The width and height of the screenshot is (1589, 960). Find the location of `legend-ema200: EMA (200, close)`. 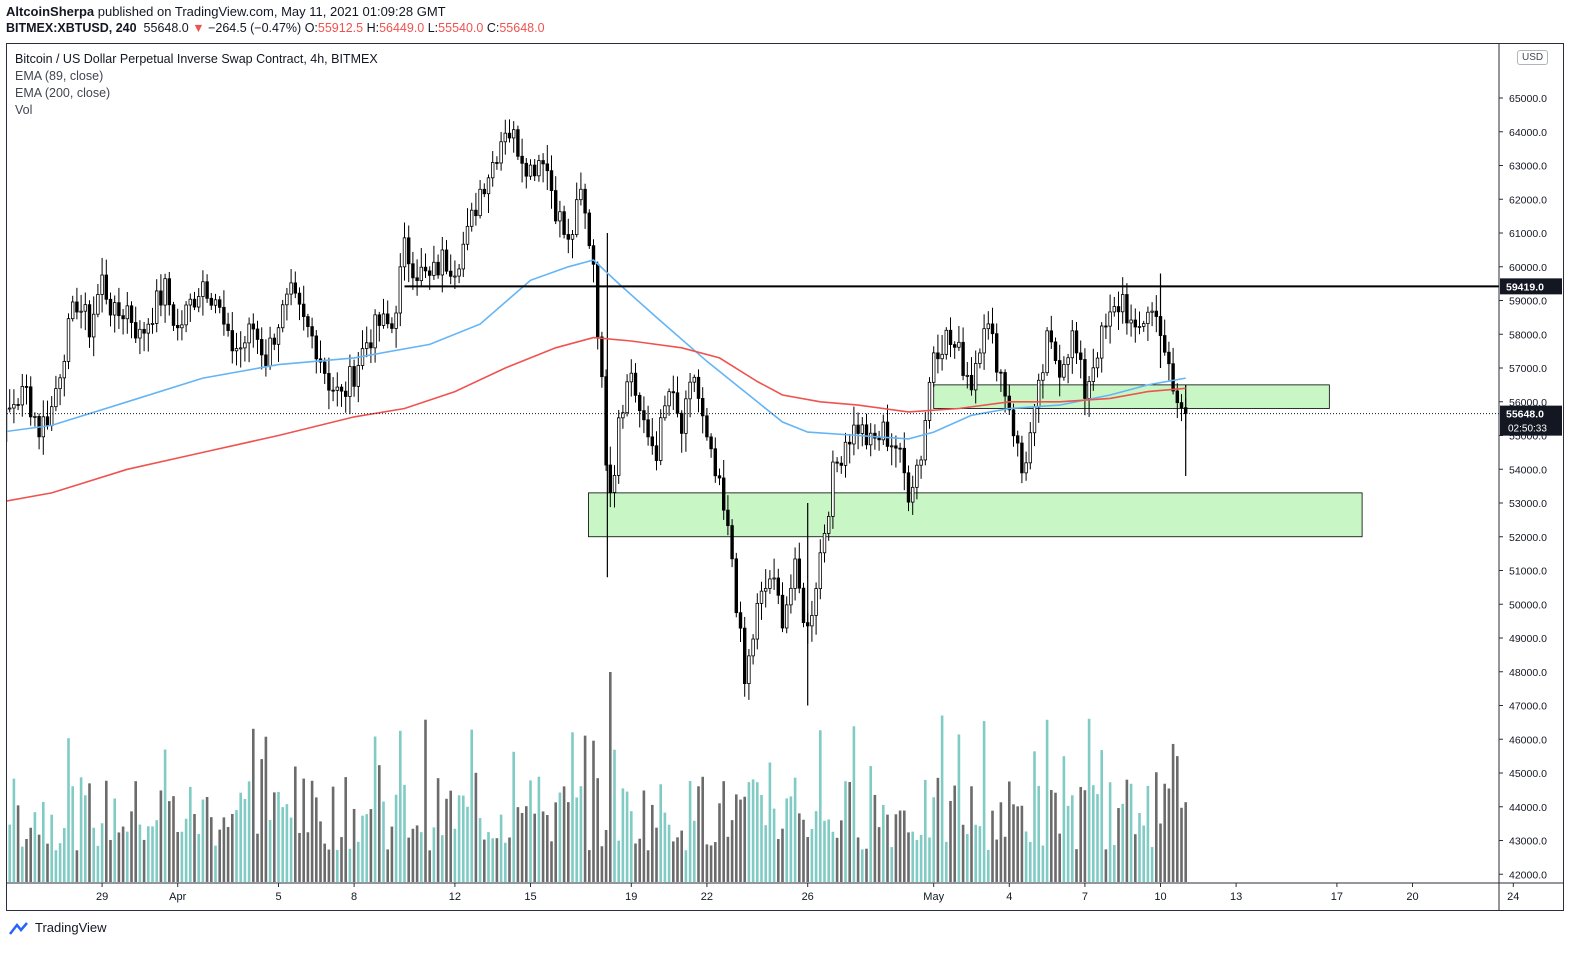

legend-ema200: EMA (200, close) is located at coordinates (63, 93).